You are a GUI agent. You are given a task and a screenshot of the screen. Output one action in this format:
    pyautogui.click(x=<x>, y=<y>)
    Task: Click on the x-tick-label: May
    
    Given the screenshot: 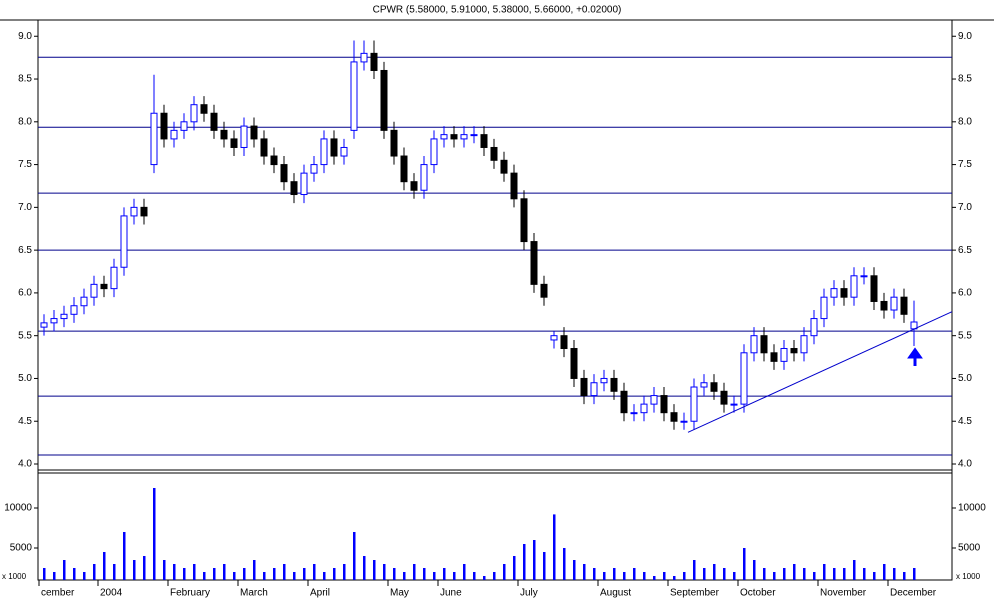 What is the action you would take?
    pyautogui.click(x=399, y=593)
    